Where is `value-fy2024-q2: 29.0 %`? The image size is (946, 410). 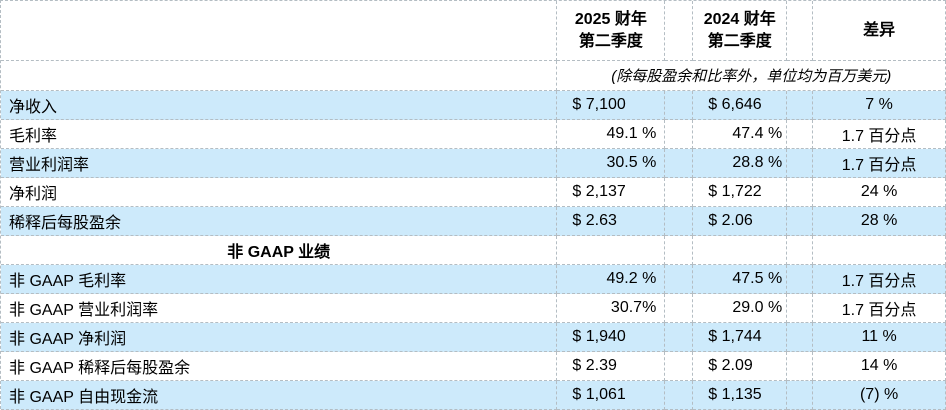
value-fy2024-q2: 29.0 % is located at coordinates (740, 308).